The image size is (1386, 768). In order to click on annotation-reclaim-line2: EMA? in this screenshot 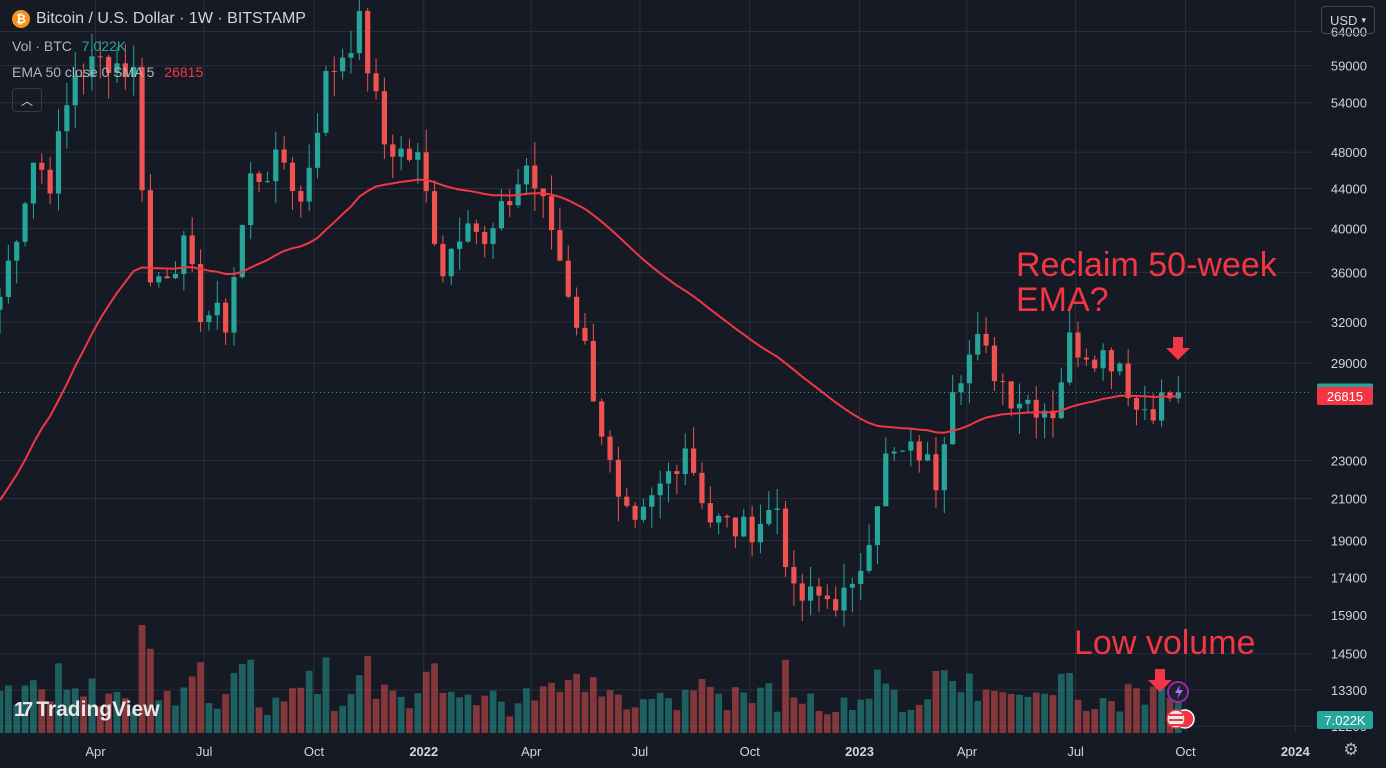, I will do `click(1062, 300)`.